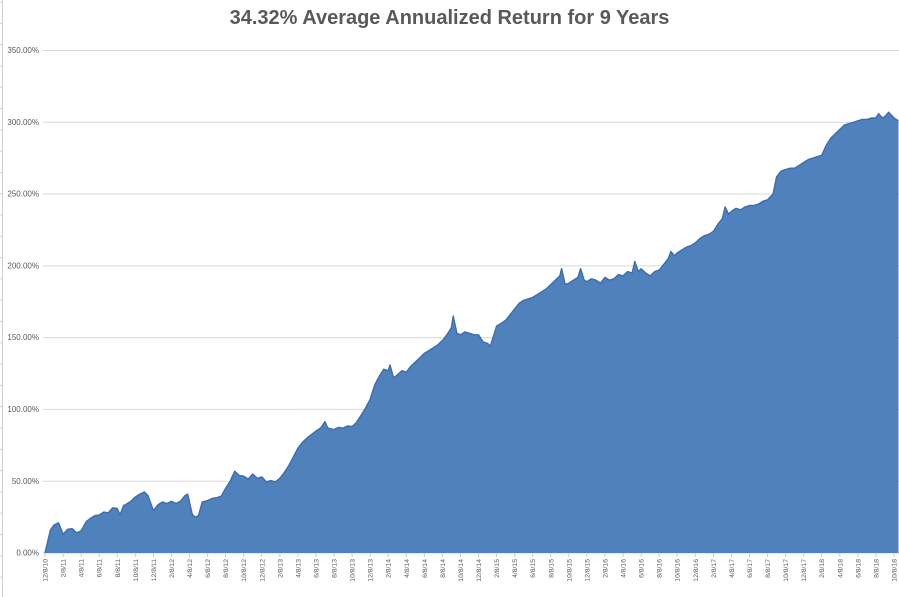 This screenshot has width=899, height=597. Describe the element at coordinates (316, 568) in the screenshot. I see `x-axis-label: 6/8/13` at that location.